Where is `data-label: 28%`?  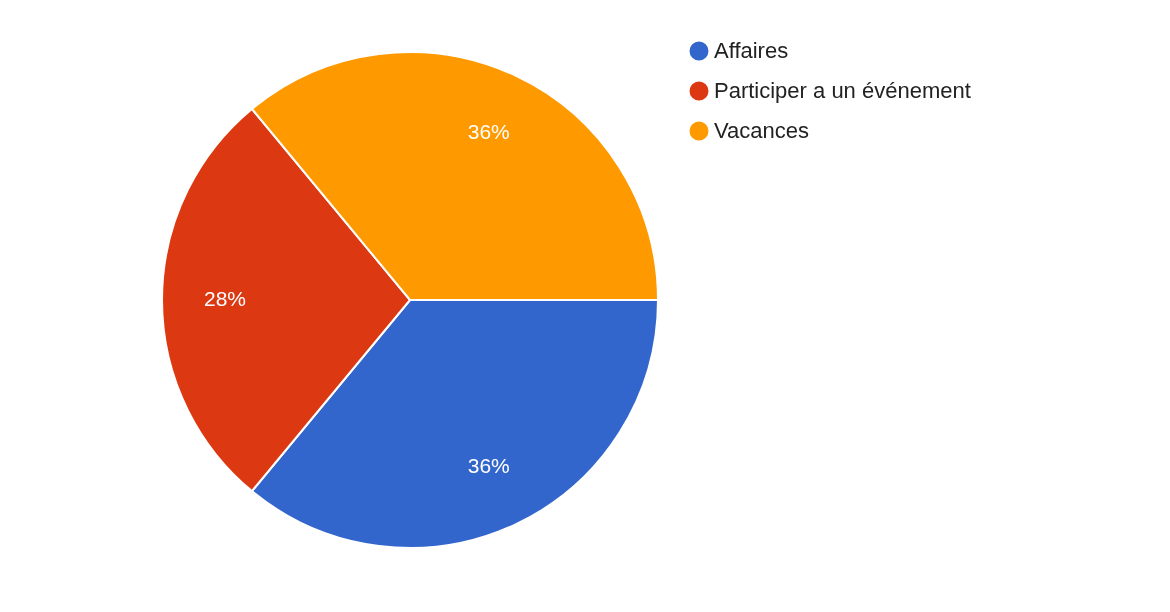
data-label: 28% is located at coordinates (225, 298).